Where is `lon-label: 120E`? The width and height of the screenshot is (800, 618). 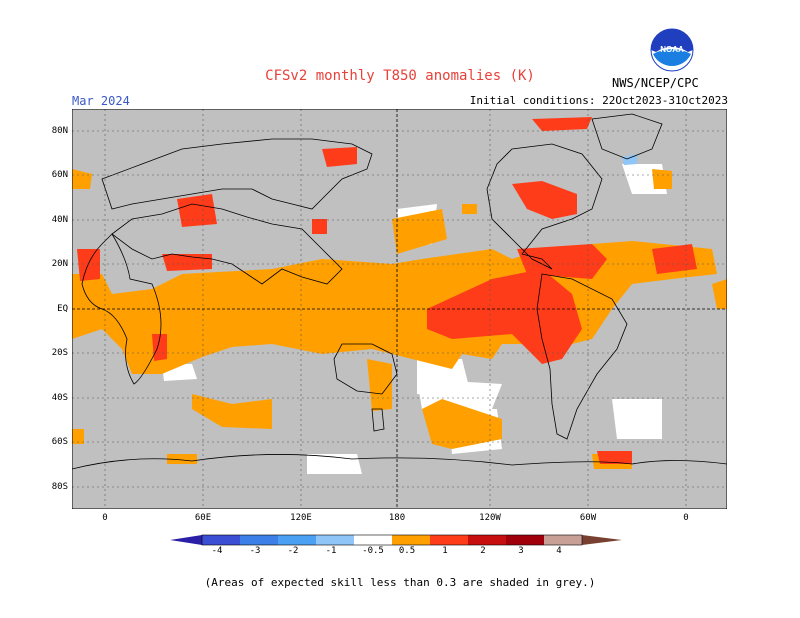
lon-label: 120E is located at coordinates (301, 518).